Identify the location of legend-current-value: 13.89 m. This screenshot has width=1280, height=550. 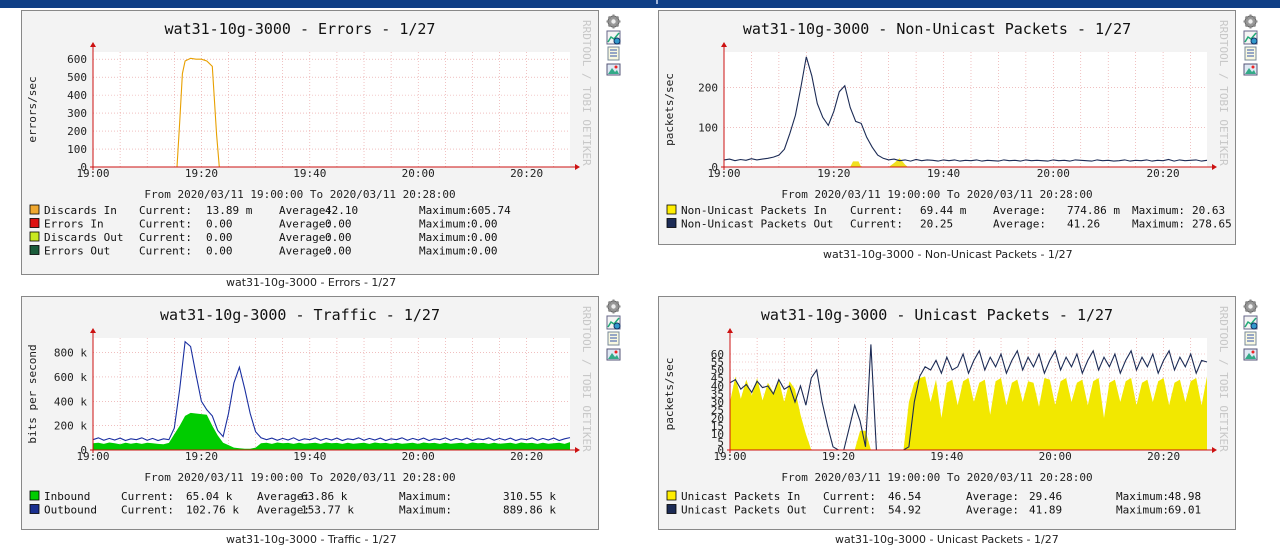
(229, 210).